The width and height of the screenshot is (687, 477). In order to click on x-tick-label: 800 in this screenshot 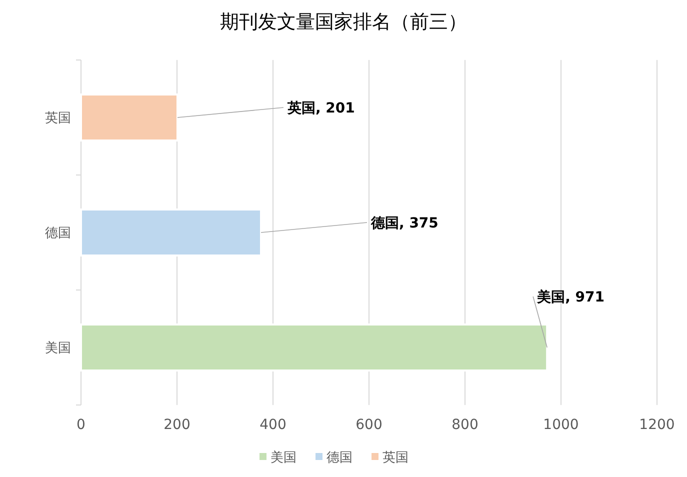, I will do `click(465, 425)`.